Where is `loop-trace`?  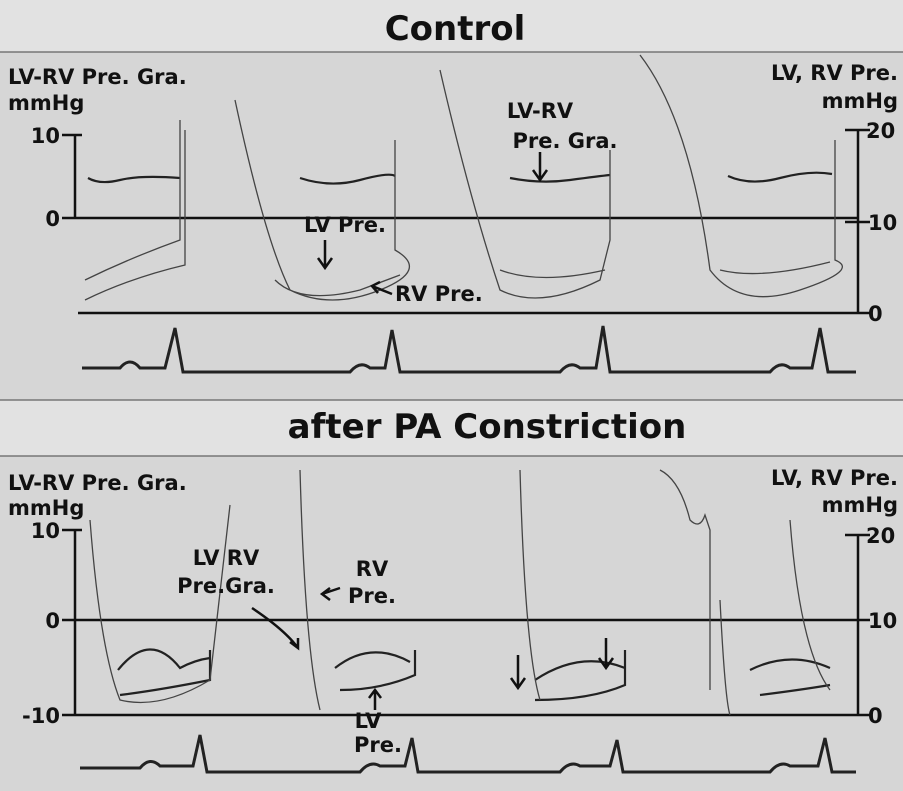 loop-trace is located at coordinates (474, 675).